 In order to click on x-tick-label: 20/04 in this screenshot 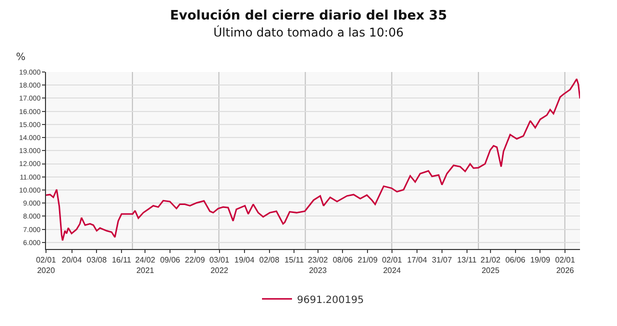, I will do `click(72, 260)`.